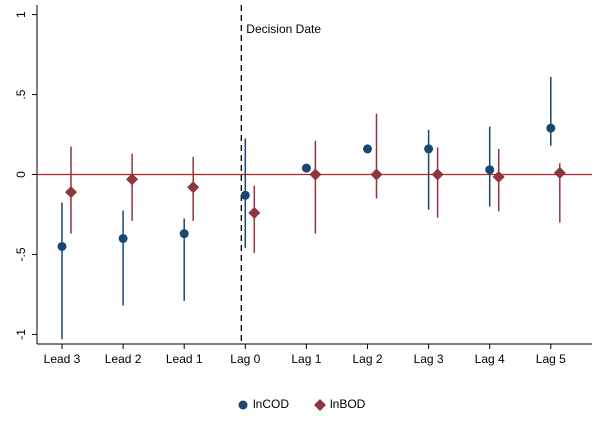 The image size is (596, 424). I want to click on legend-label: lnCOD, so click(271, 404).